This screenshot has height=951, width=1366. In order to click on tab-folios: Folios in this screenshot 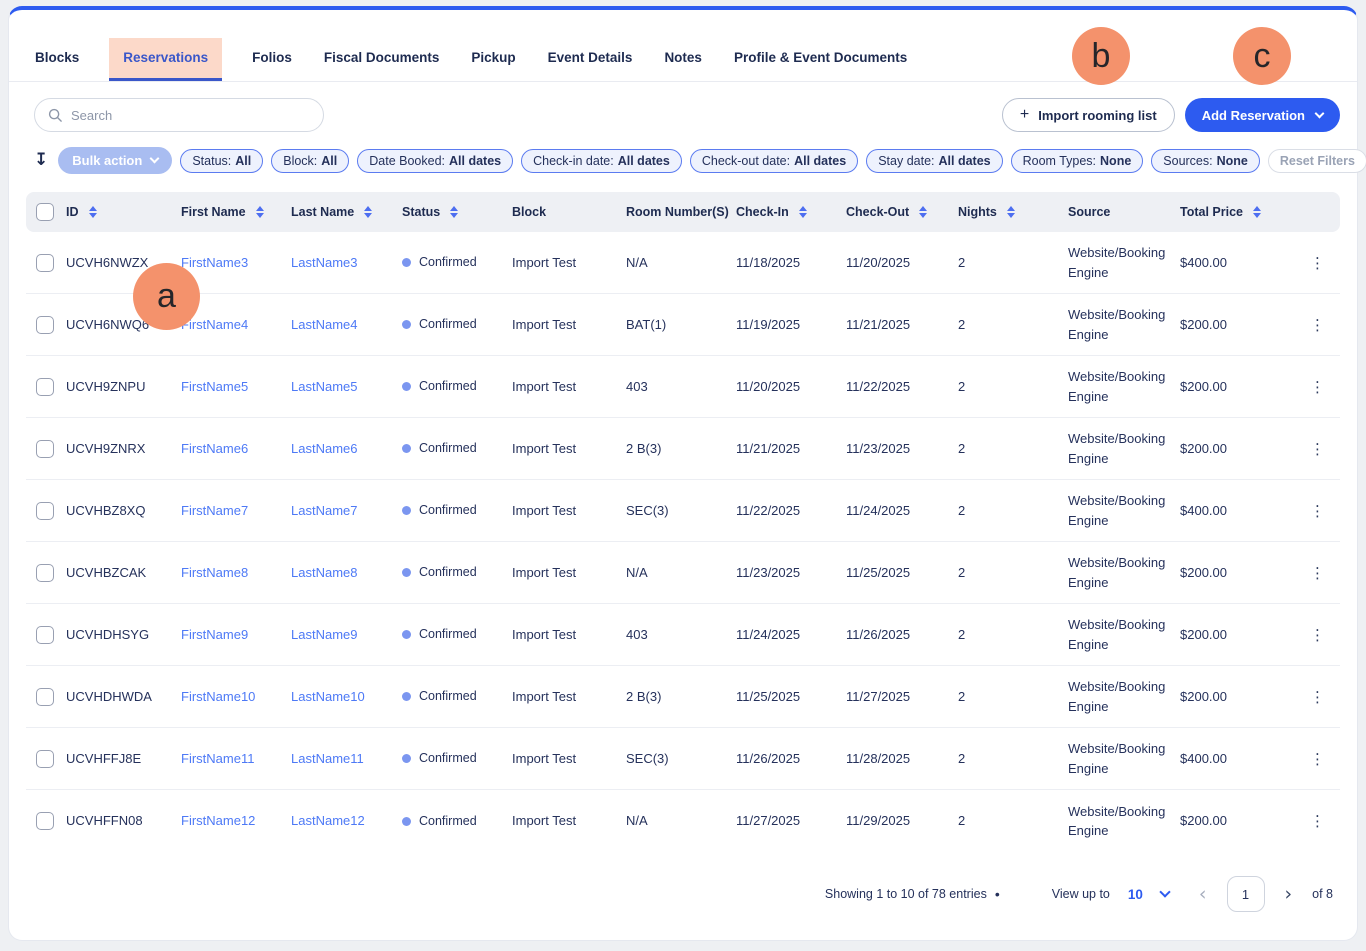, I will do `click(272, 59)`.